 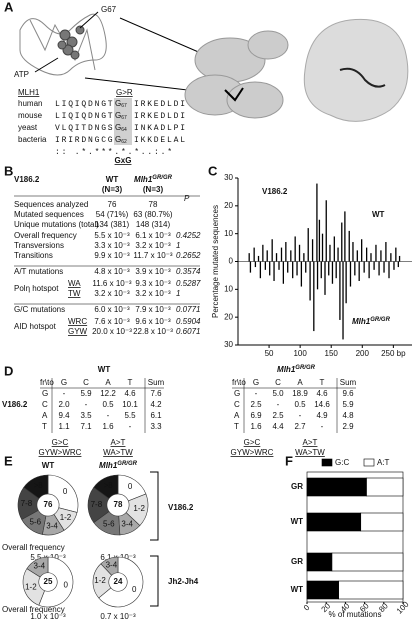 What do you see at coordinates (15, 404) in the screenshot?
I see `row-label: V186.2` at bounding box center [15, 404].